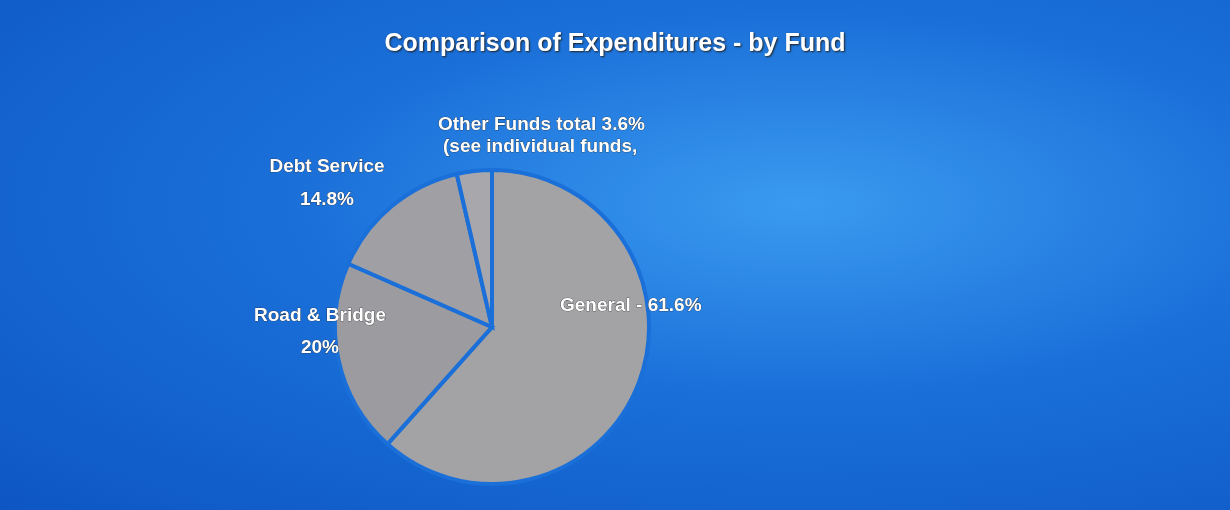  Describe the element at coordinates (517, 123) in the screenshot. I see `slice-label: Other Funds total` at that location.